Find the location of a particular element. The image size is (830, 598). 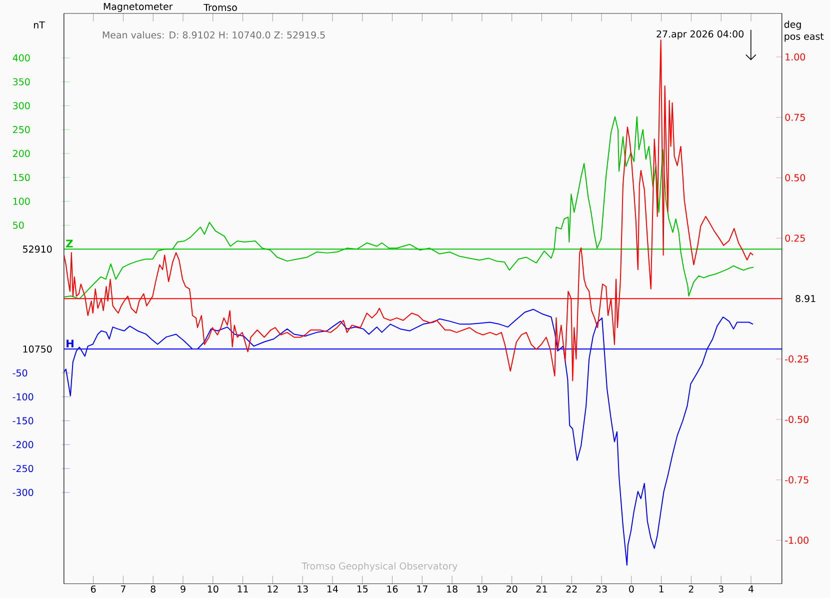

y2-tick-label: -0.75 is located at coordinates (796, 480).